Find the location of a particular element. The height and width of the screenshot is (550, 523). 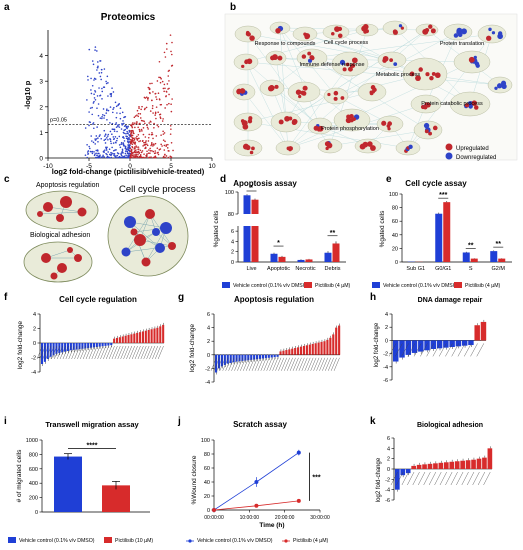

panel-h-ytick-label: -6 is located at coordinates (385, 381).